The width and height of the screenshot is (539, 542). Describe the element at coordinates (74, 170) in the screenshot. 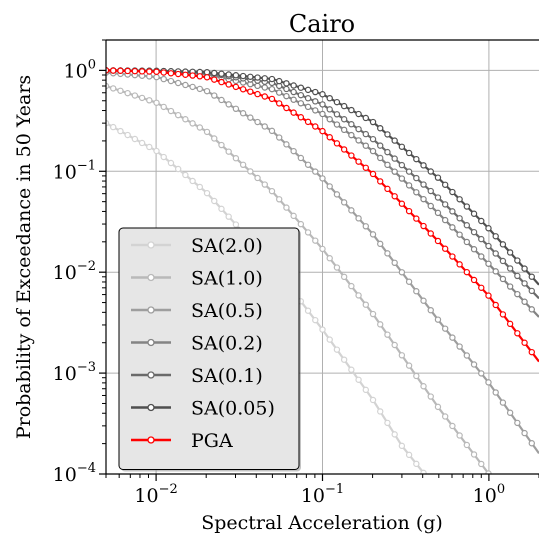

I see `y-tick-label: 10⁻¹` at that location.